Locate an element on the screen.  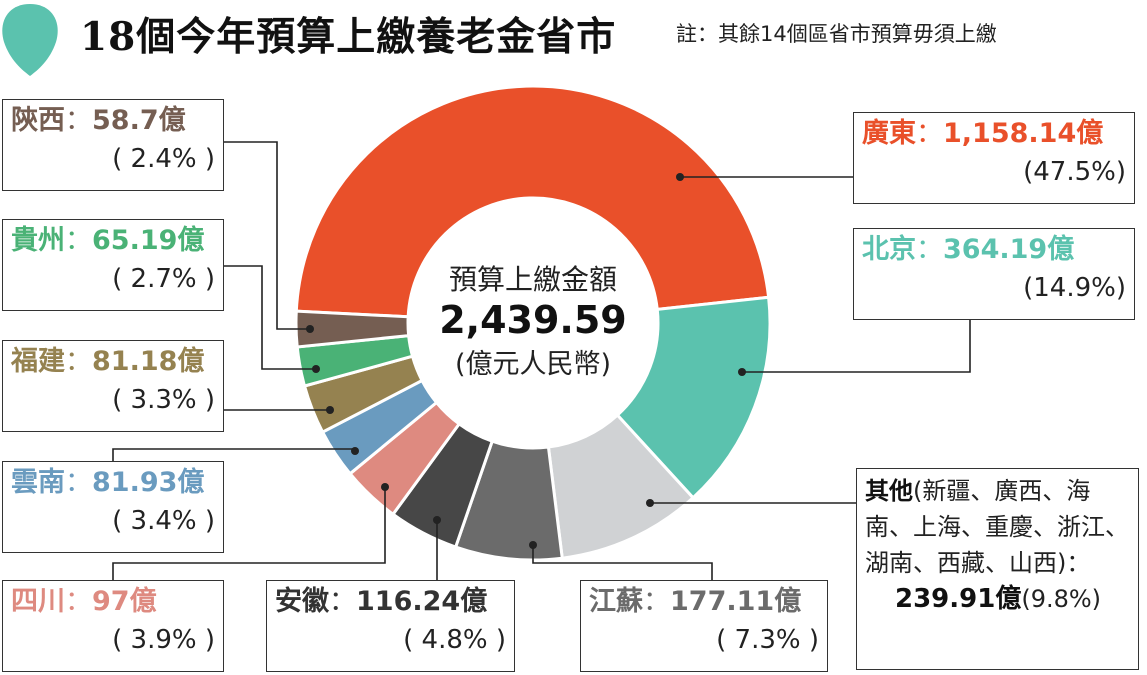
name-sichuan: 四川 is located at coordinates (38, 601).